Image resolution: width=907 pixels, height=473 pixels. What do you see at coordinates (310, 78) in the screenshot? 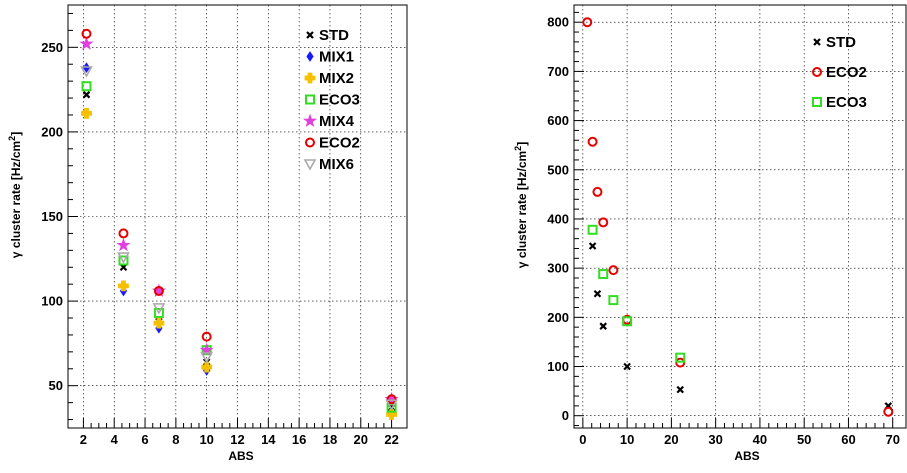
I see `legend-marker-mix2` at bounding box center [310, 78].